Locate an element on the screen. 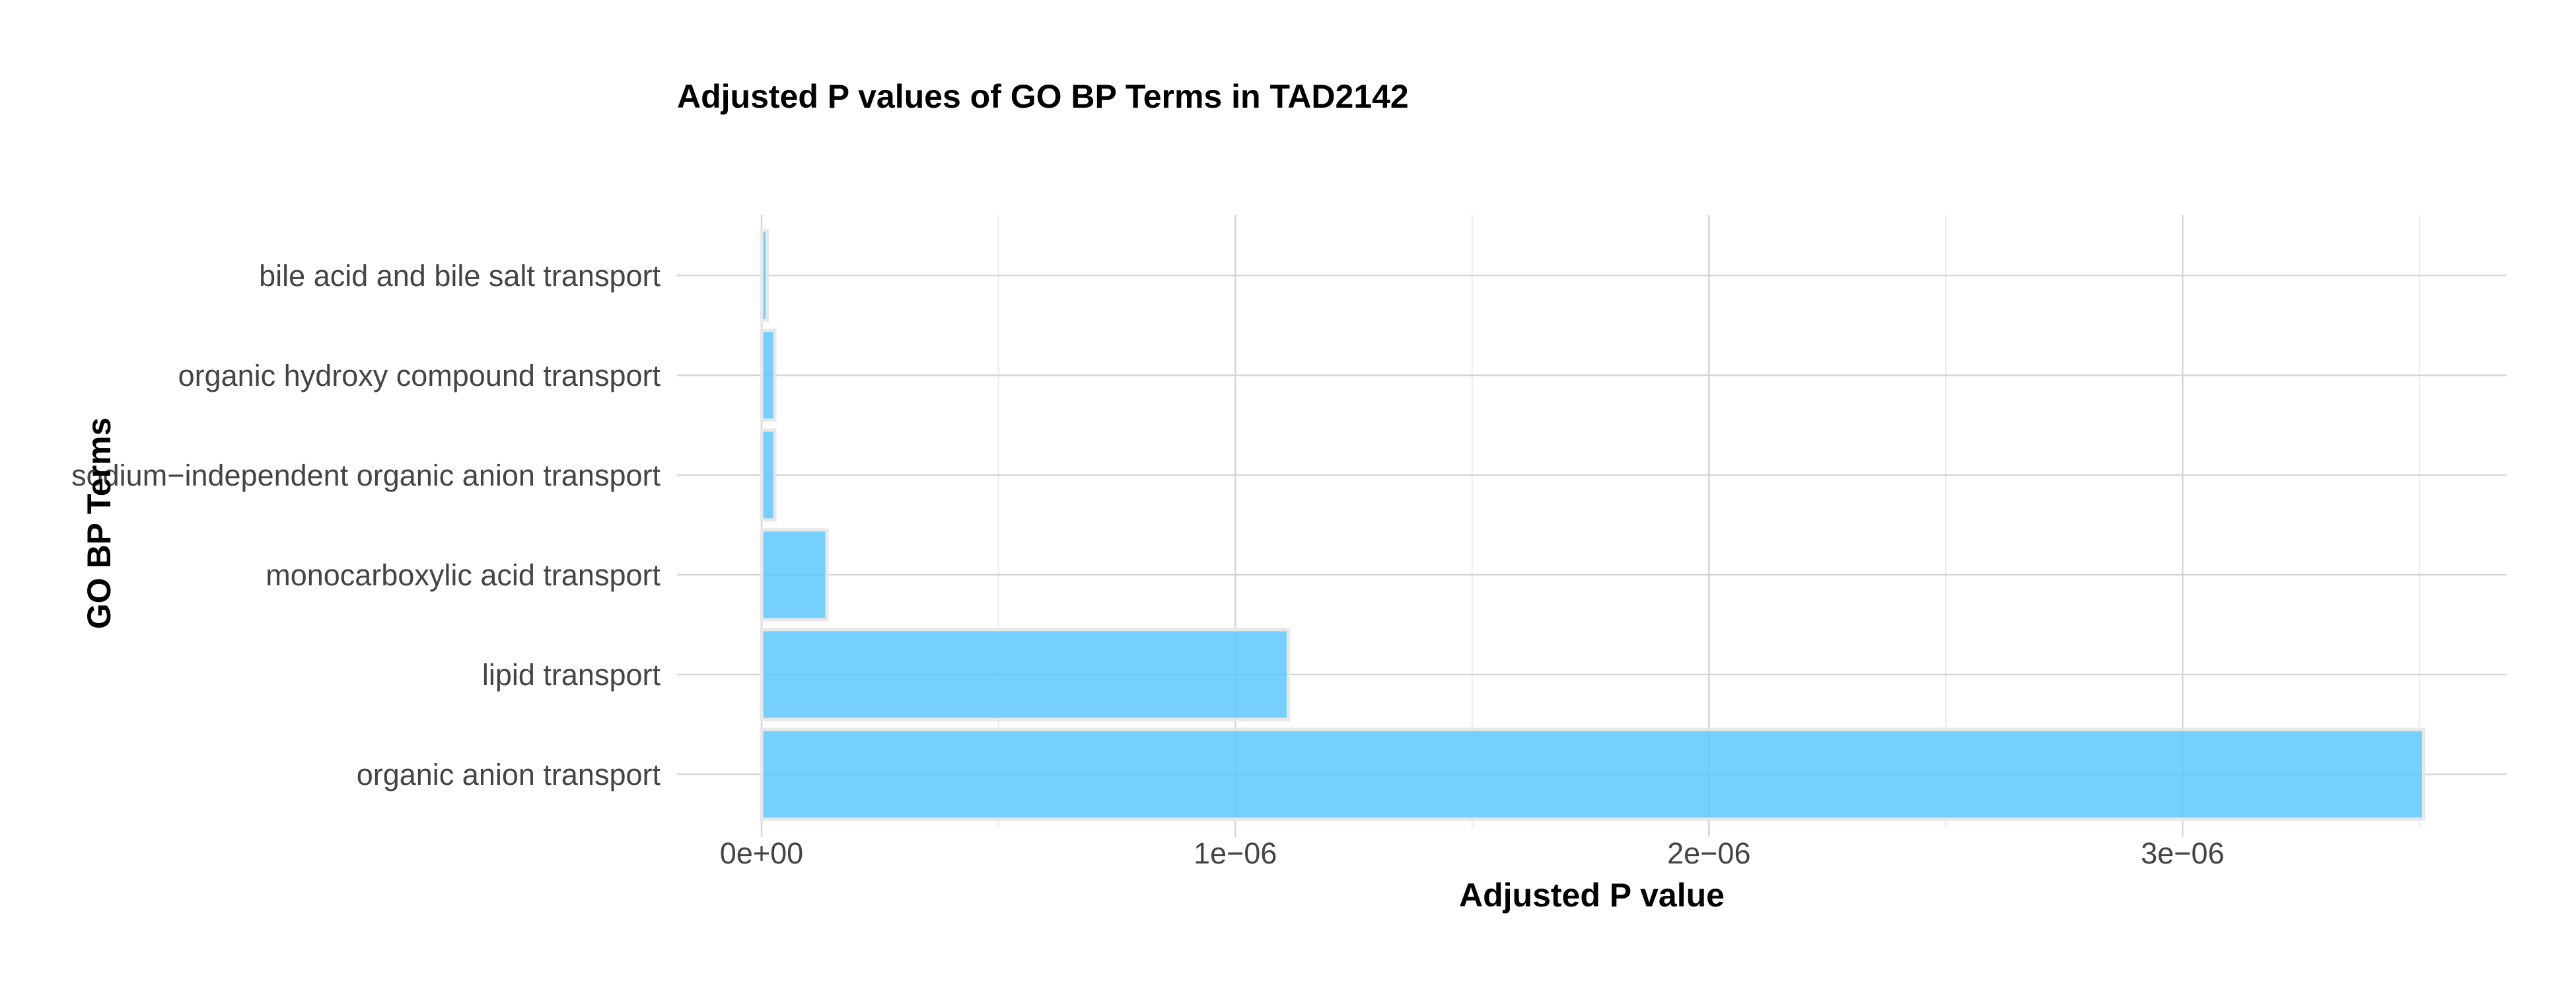 The width and height of the screenshot is (2576, 991). y-tick-label-5: organic anion transport is located at coordinates (509, 774).